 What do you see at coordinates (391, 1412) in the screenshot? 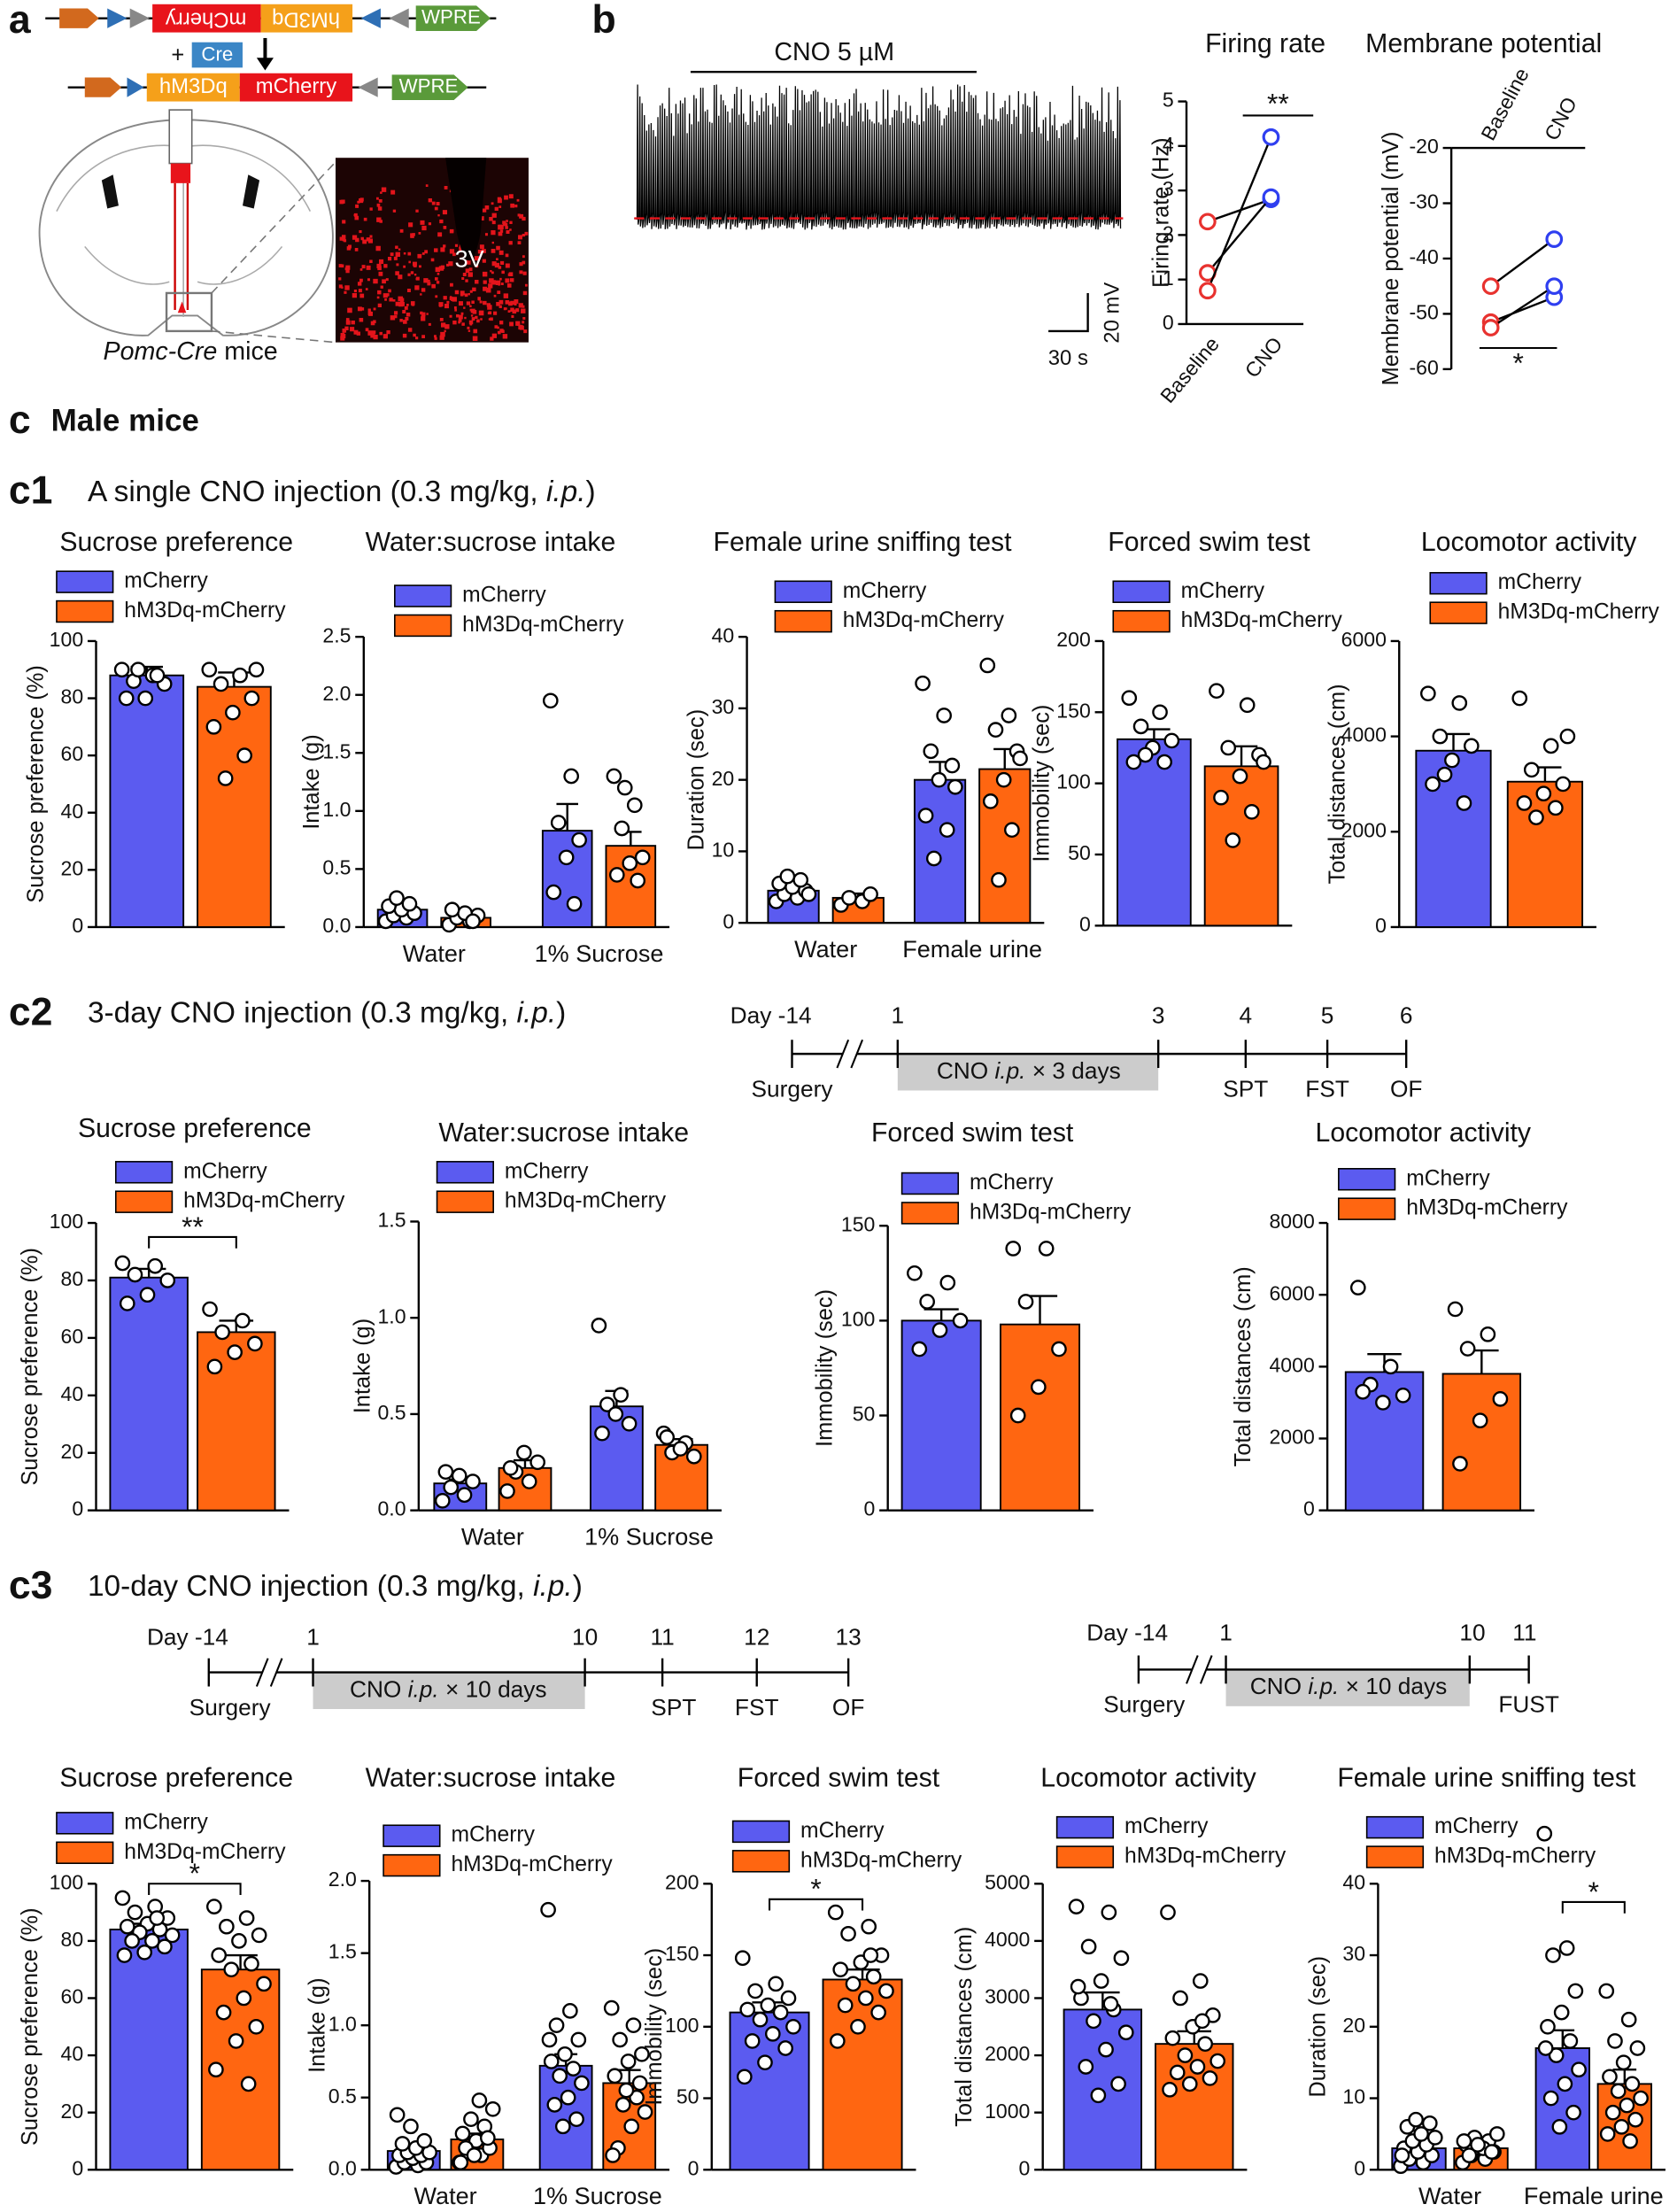
I see `y-tick-label: 0.5` at bounding box center [391, 1412].